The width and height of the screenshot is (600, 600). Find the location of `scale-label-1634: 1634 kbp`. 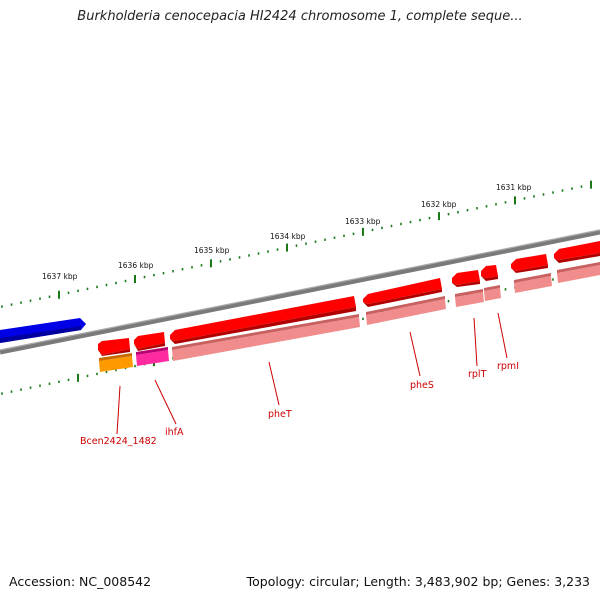

scale-label-1634: 1634 kbp is located at coordinates (288, 236).